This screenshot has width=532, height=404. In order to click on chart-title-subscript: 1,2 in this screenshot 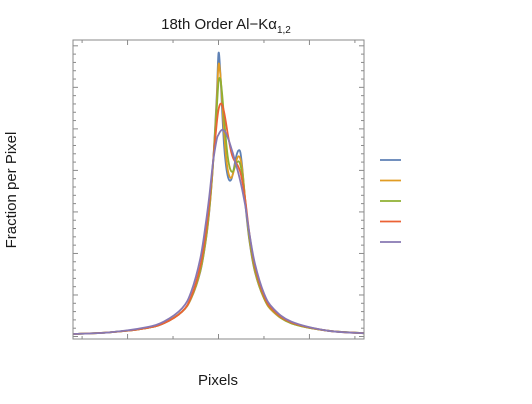, I will do `click(284, 30)`.